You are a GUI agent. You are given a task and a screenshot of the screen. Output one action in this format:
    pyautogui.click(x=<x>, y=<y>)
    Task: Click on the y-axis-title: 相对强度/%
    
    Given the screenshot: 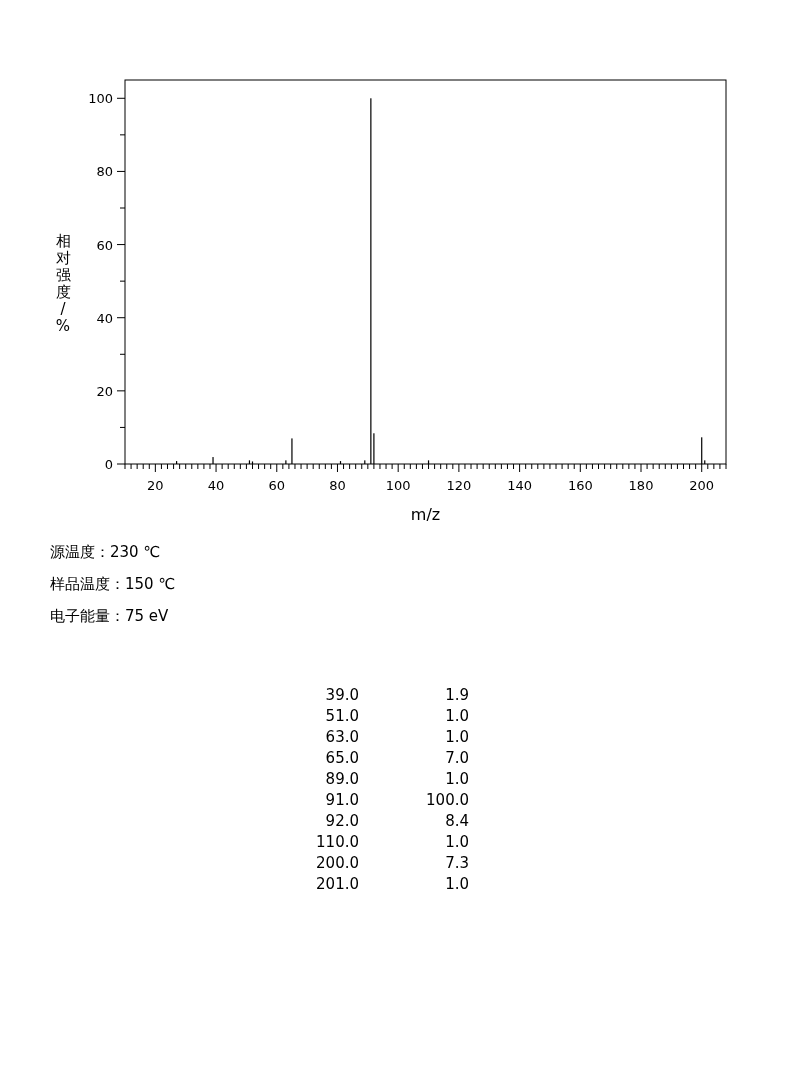 What is the action you would take?
    pyautogui.click(x=63, y=283)
    